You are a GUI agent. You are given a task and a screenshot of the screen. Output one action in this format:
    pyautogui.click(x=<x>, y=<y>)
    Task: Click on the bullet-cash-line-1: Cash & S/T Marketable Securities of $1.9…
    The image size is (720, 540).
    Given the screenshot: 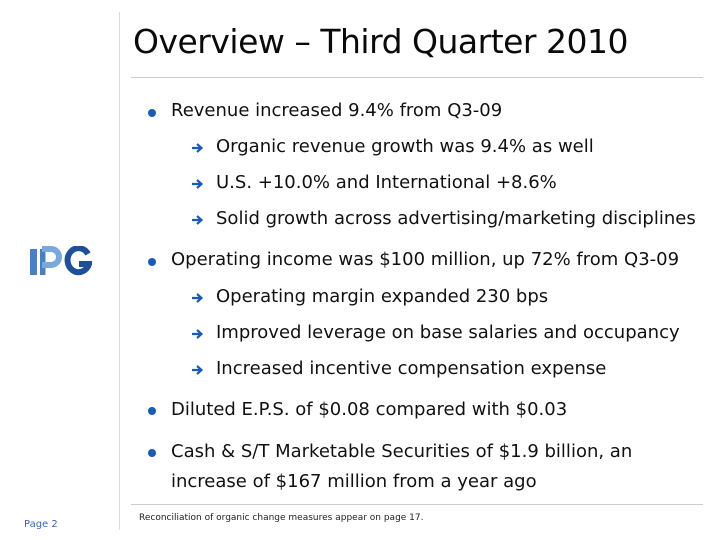 What is the action you would take?
    pyautogui.click(x=402, y=451)
    